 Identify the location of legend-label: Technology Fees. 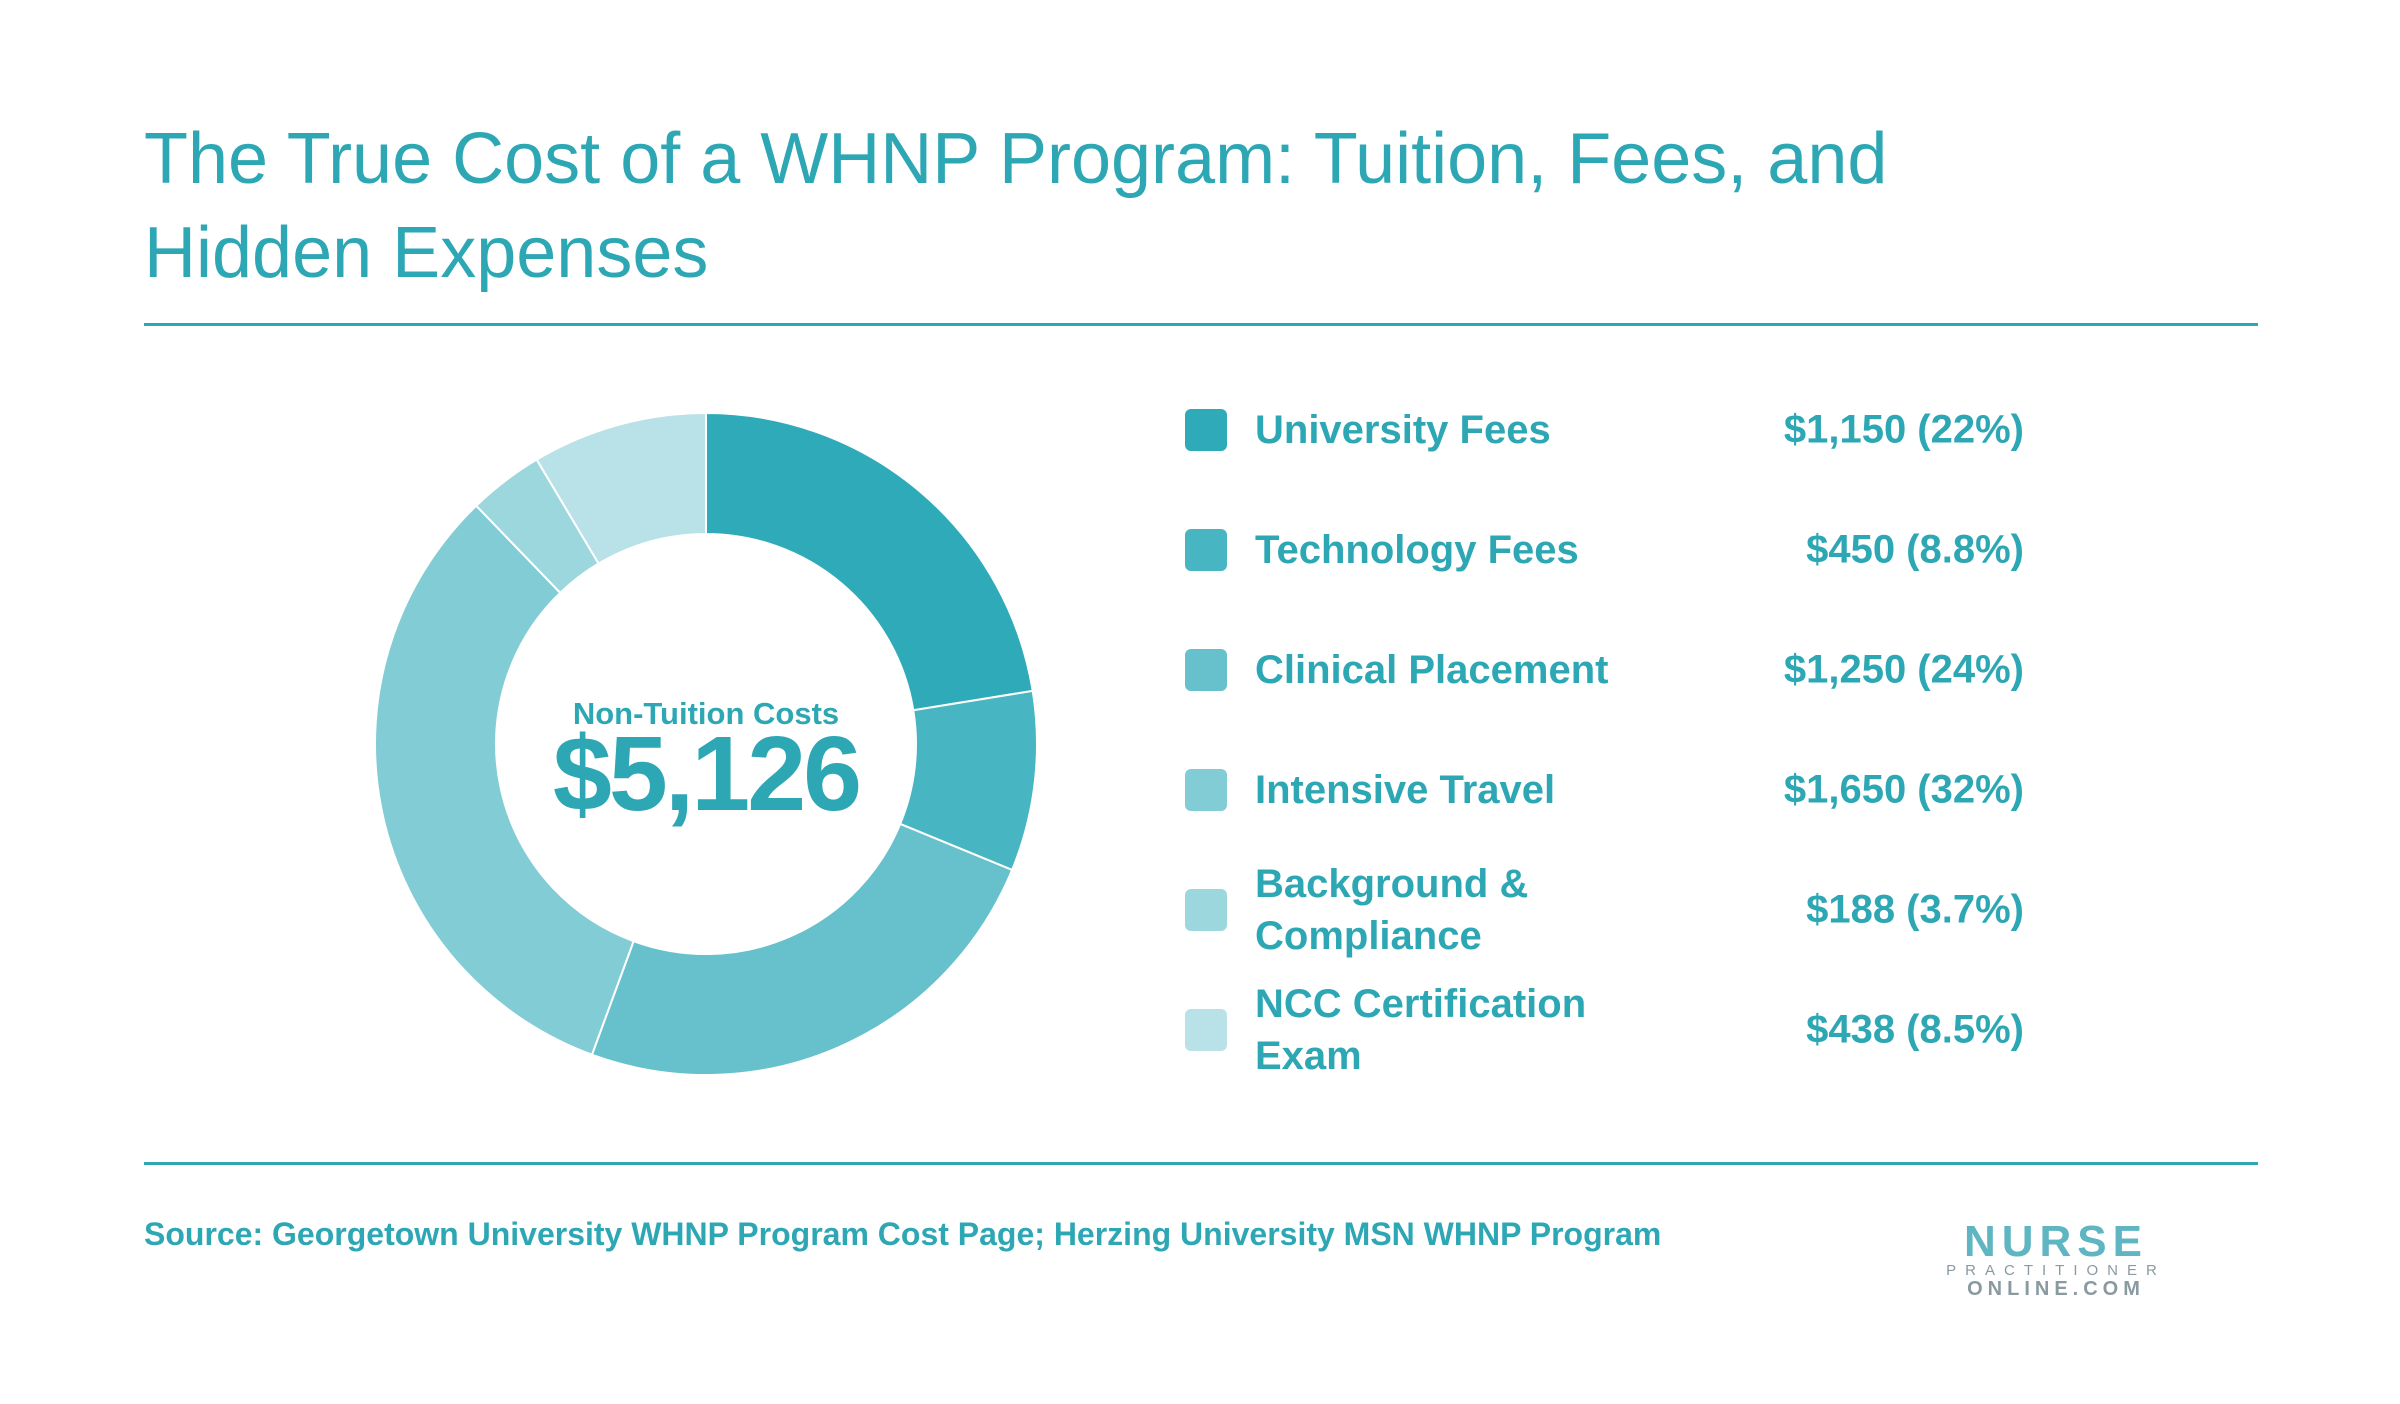
(1417, 550).